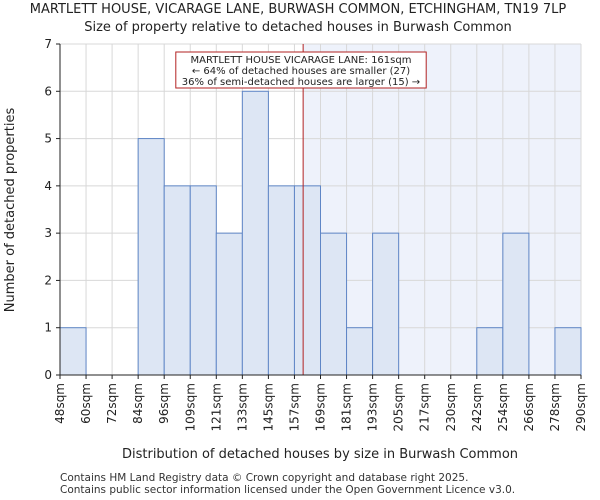 This screenshot has width=600, height=500. Describe the element at coordinates (190, 407) in the screenshot. I see `x-tick-label: 109sqm` at that location.